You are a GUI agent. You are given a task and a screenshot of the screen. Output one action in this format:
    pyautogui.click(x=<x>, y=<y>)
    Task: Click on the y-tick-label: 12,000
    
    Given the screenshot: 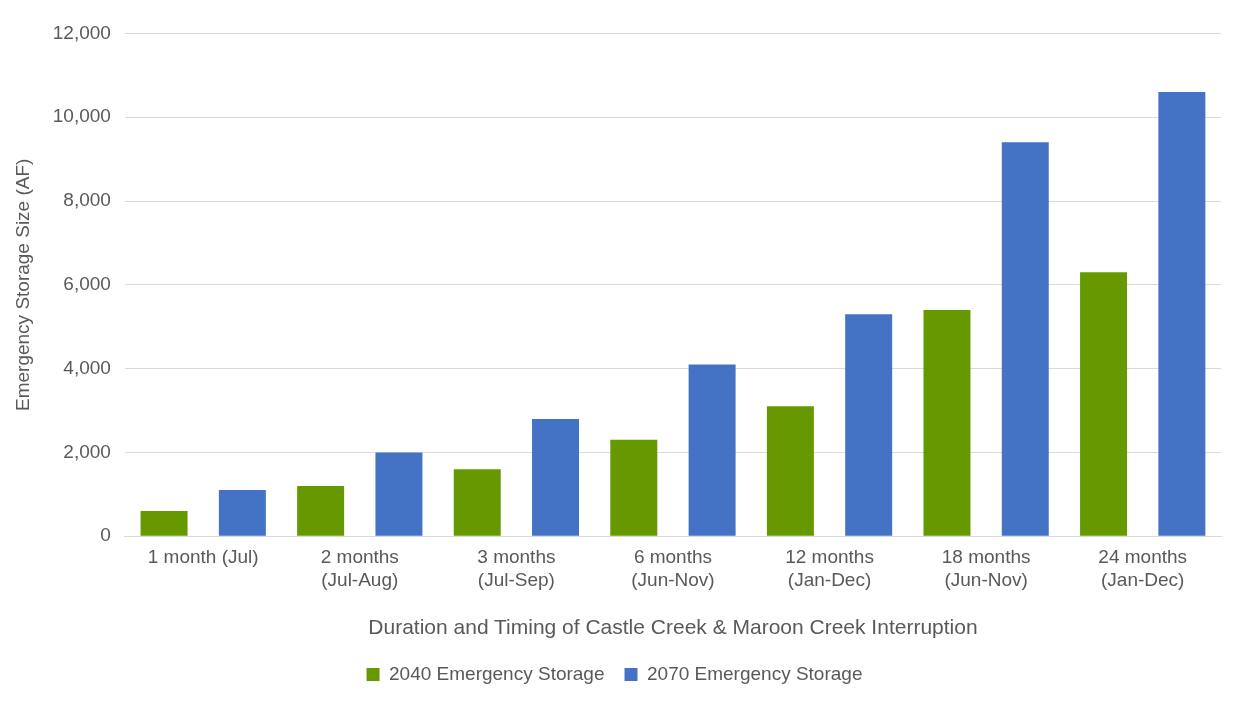 What is the action you would take?
    pyautogui.click(x=81, y=32)
    